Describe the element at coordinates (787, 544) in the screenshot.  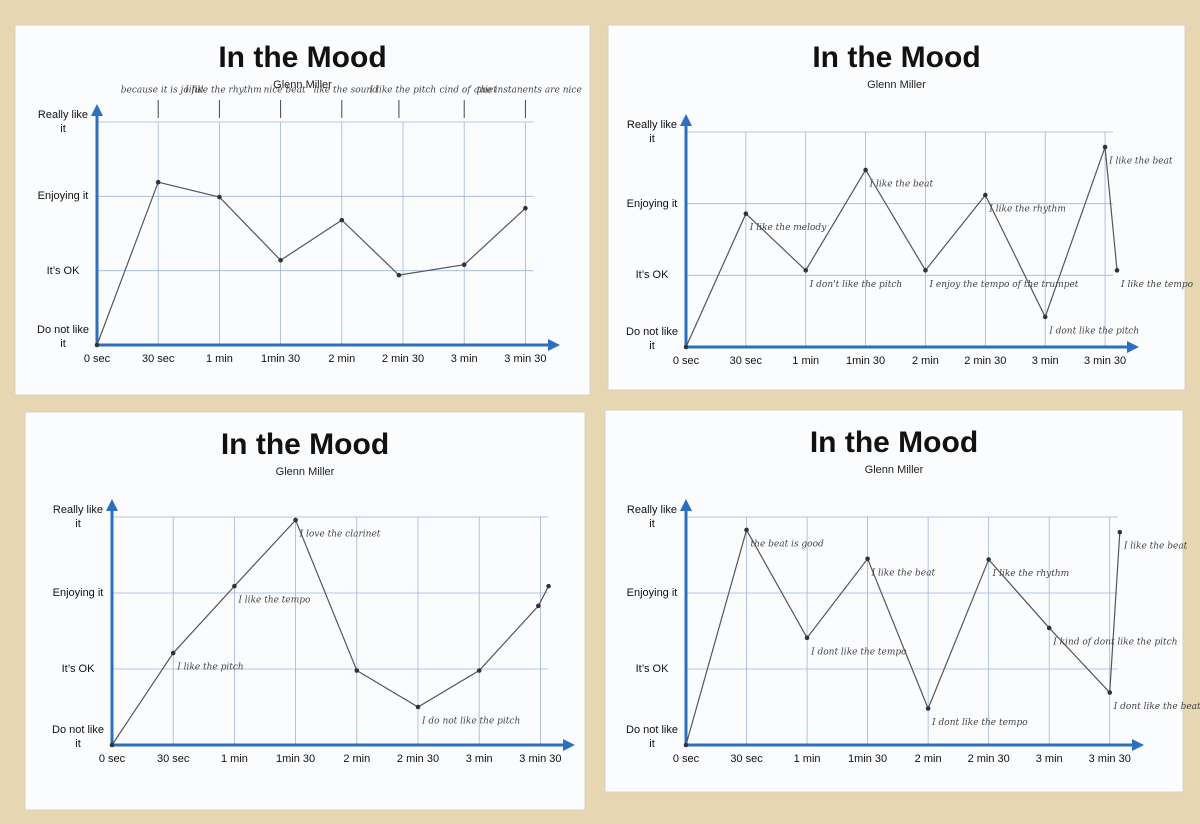
I see `handwritten-note: the beat is good` at that location.